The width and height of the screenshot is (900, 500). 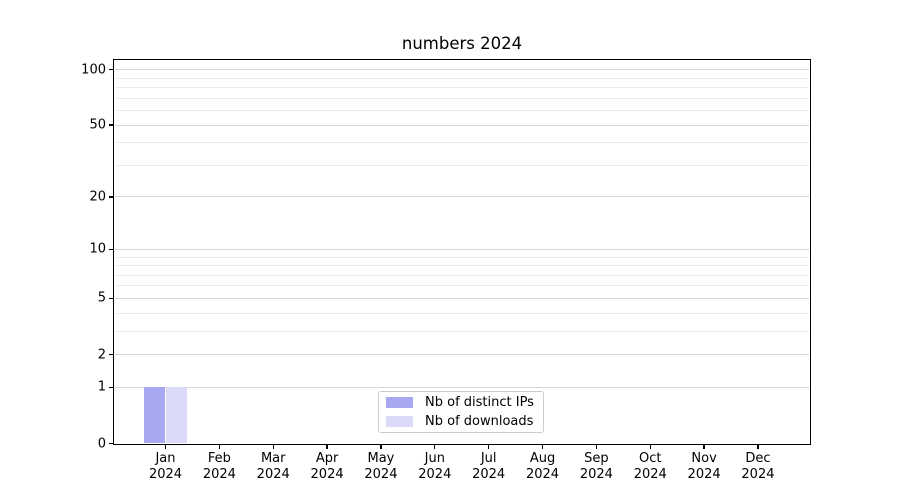 I want to click on y-tick-label-20: 20, so click(x=97, y=197).